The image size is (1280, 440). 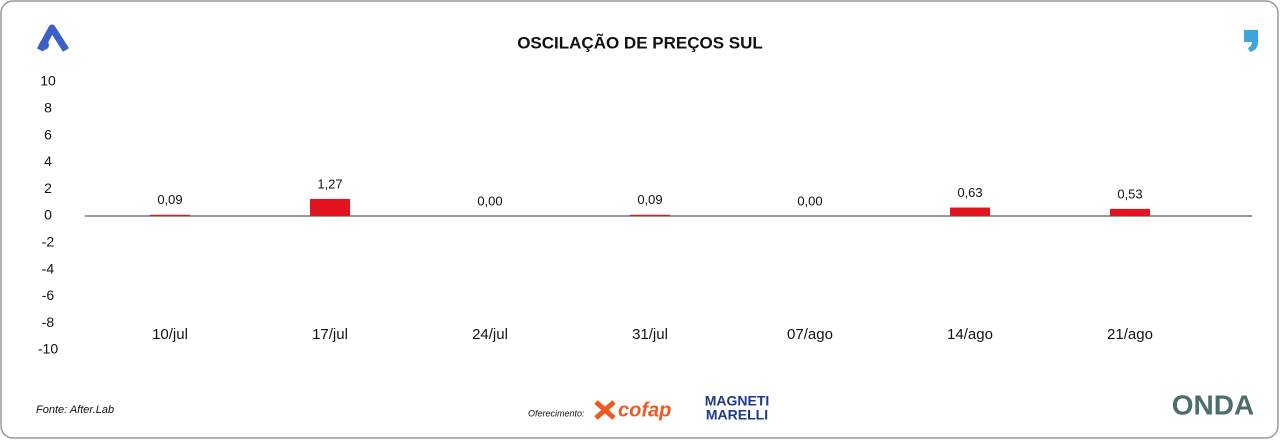 I want to click on y-tick-label: 4, so click(x=48, y=161).